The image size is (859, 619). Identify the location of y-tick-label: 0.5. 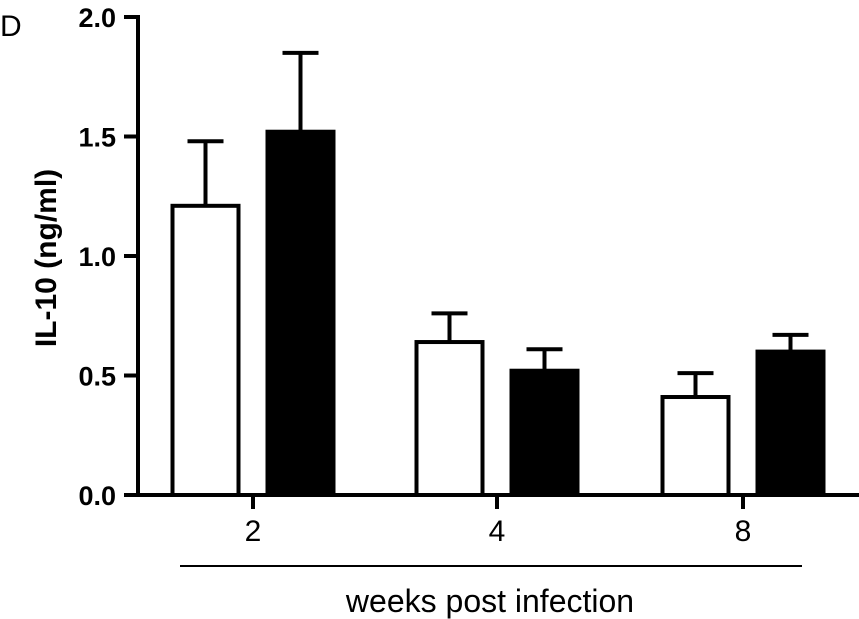
(97, 377).